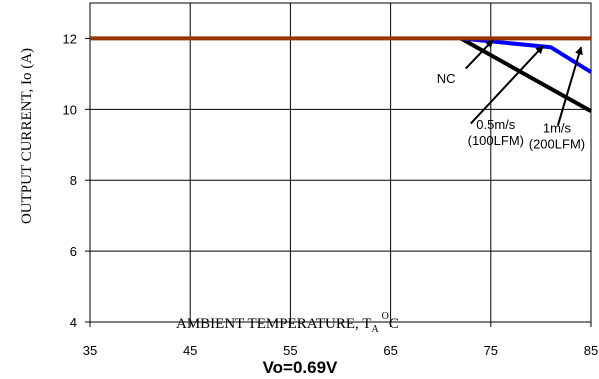 Image resolution: width=599 pixels, height=379 pixels. What do you see at coordinates (73, 180) in the screenshot?
I see `y-tick-label: 8` at bounding box center [73, 180].